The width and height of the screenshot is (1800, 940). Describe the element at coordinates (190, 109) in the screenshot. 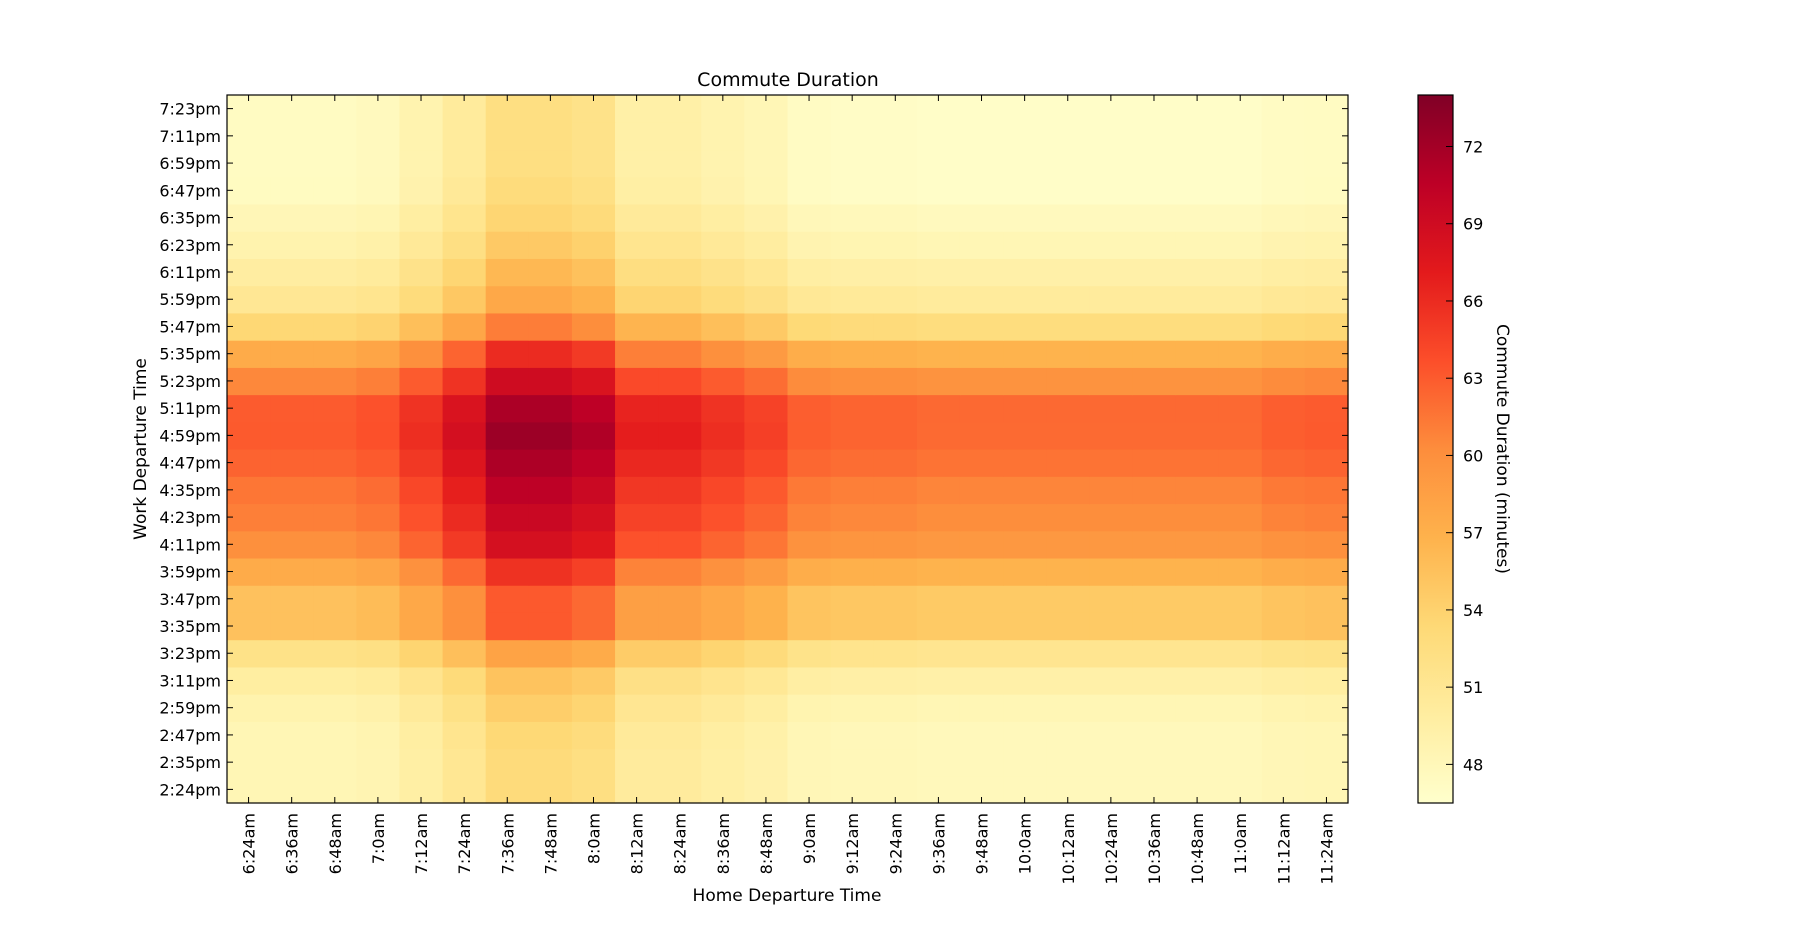

I see `y-tick-label: 7:23pm` at that location.